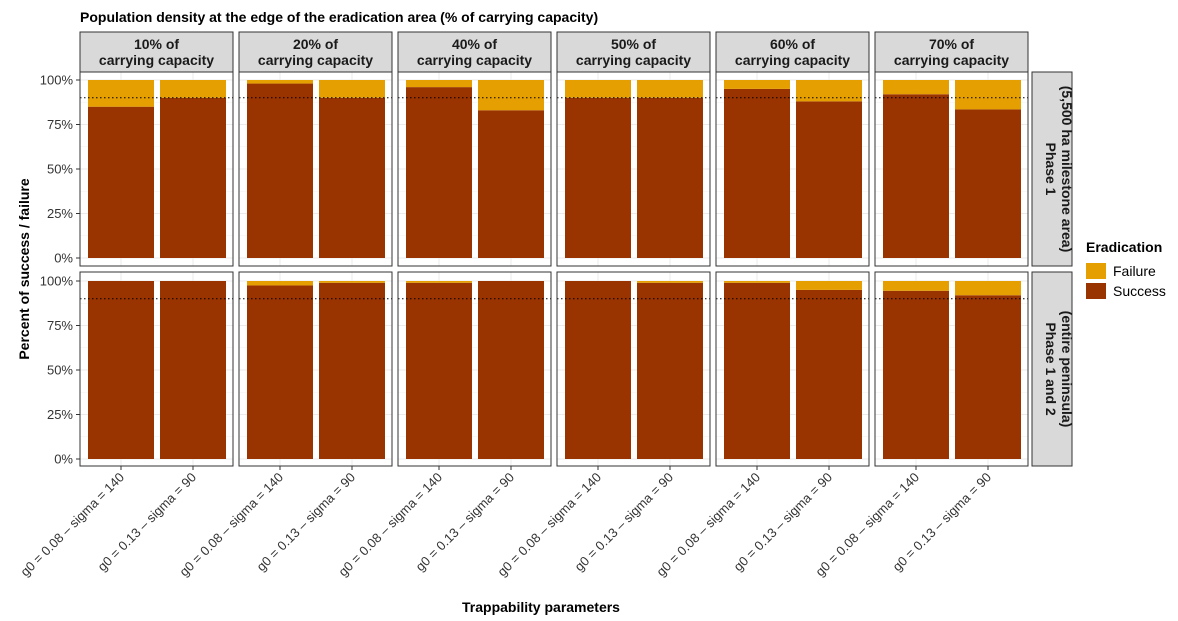 The width and height of the screenshot is (1178, 621). Describe the element at coordinates (24, 269) in the screenshot. I see `y-axis-title: Percent of success / failure` at that location.